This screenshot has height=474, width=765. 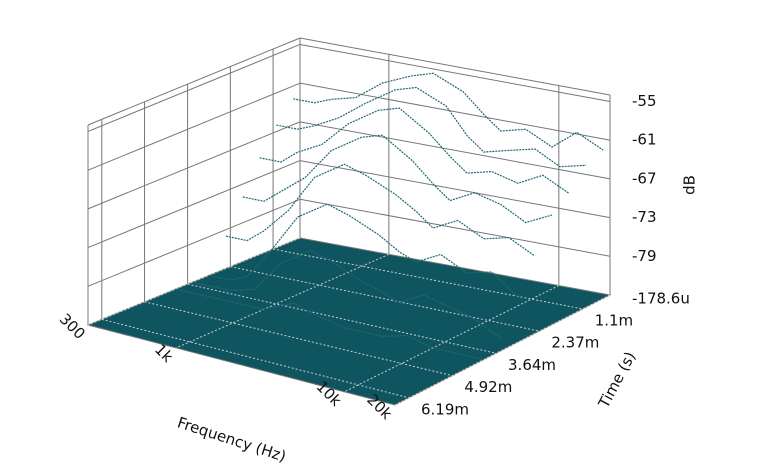 I want to click on y-tick-label: 3.64m, so click(x=532, y=365).